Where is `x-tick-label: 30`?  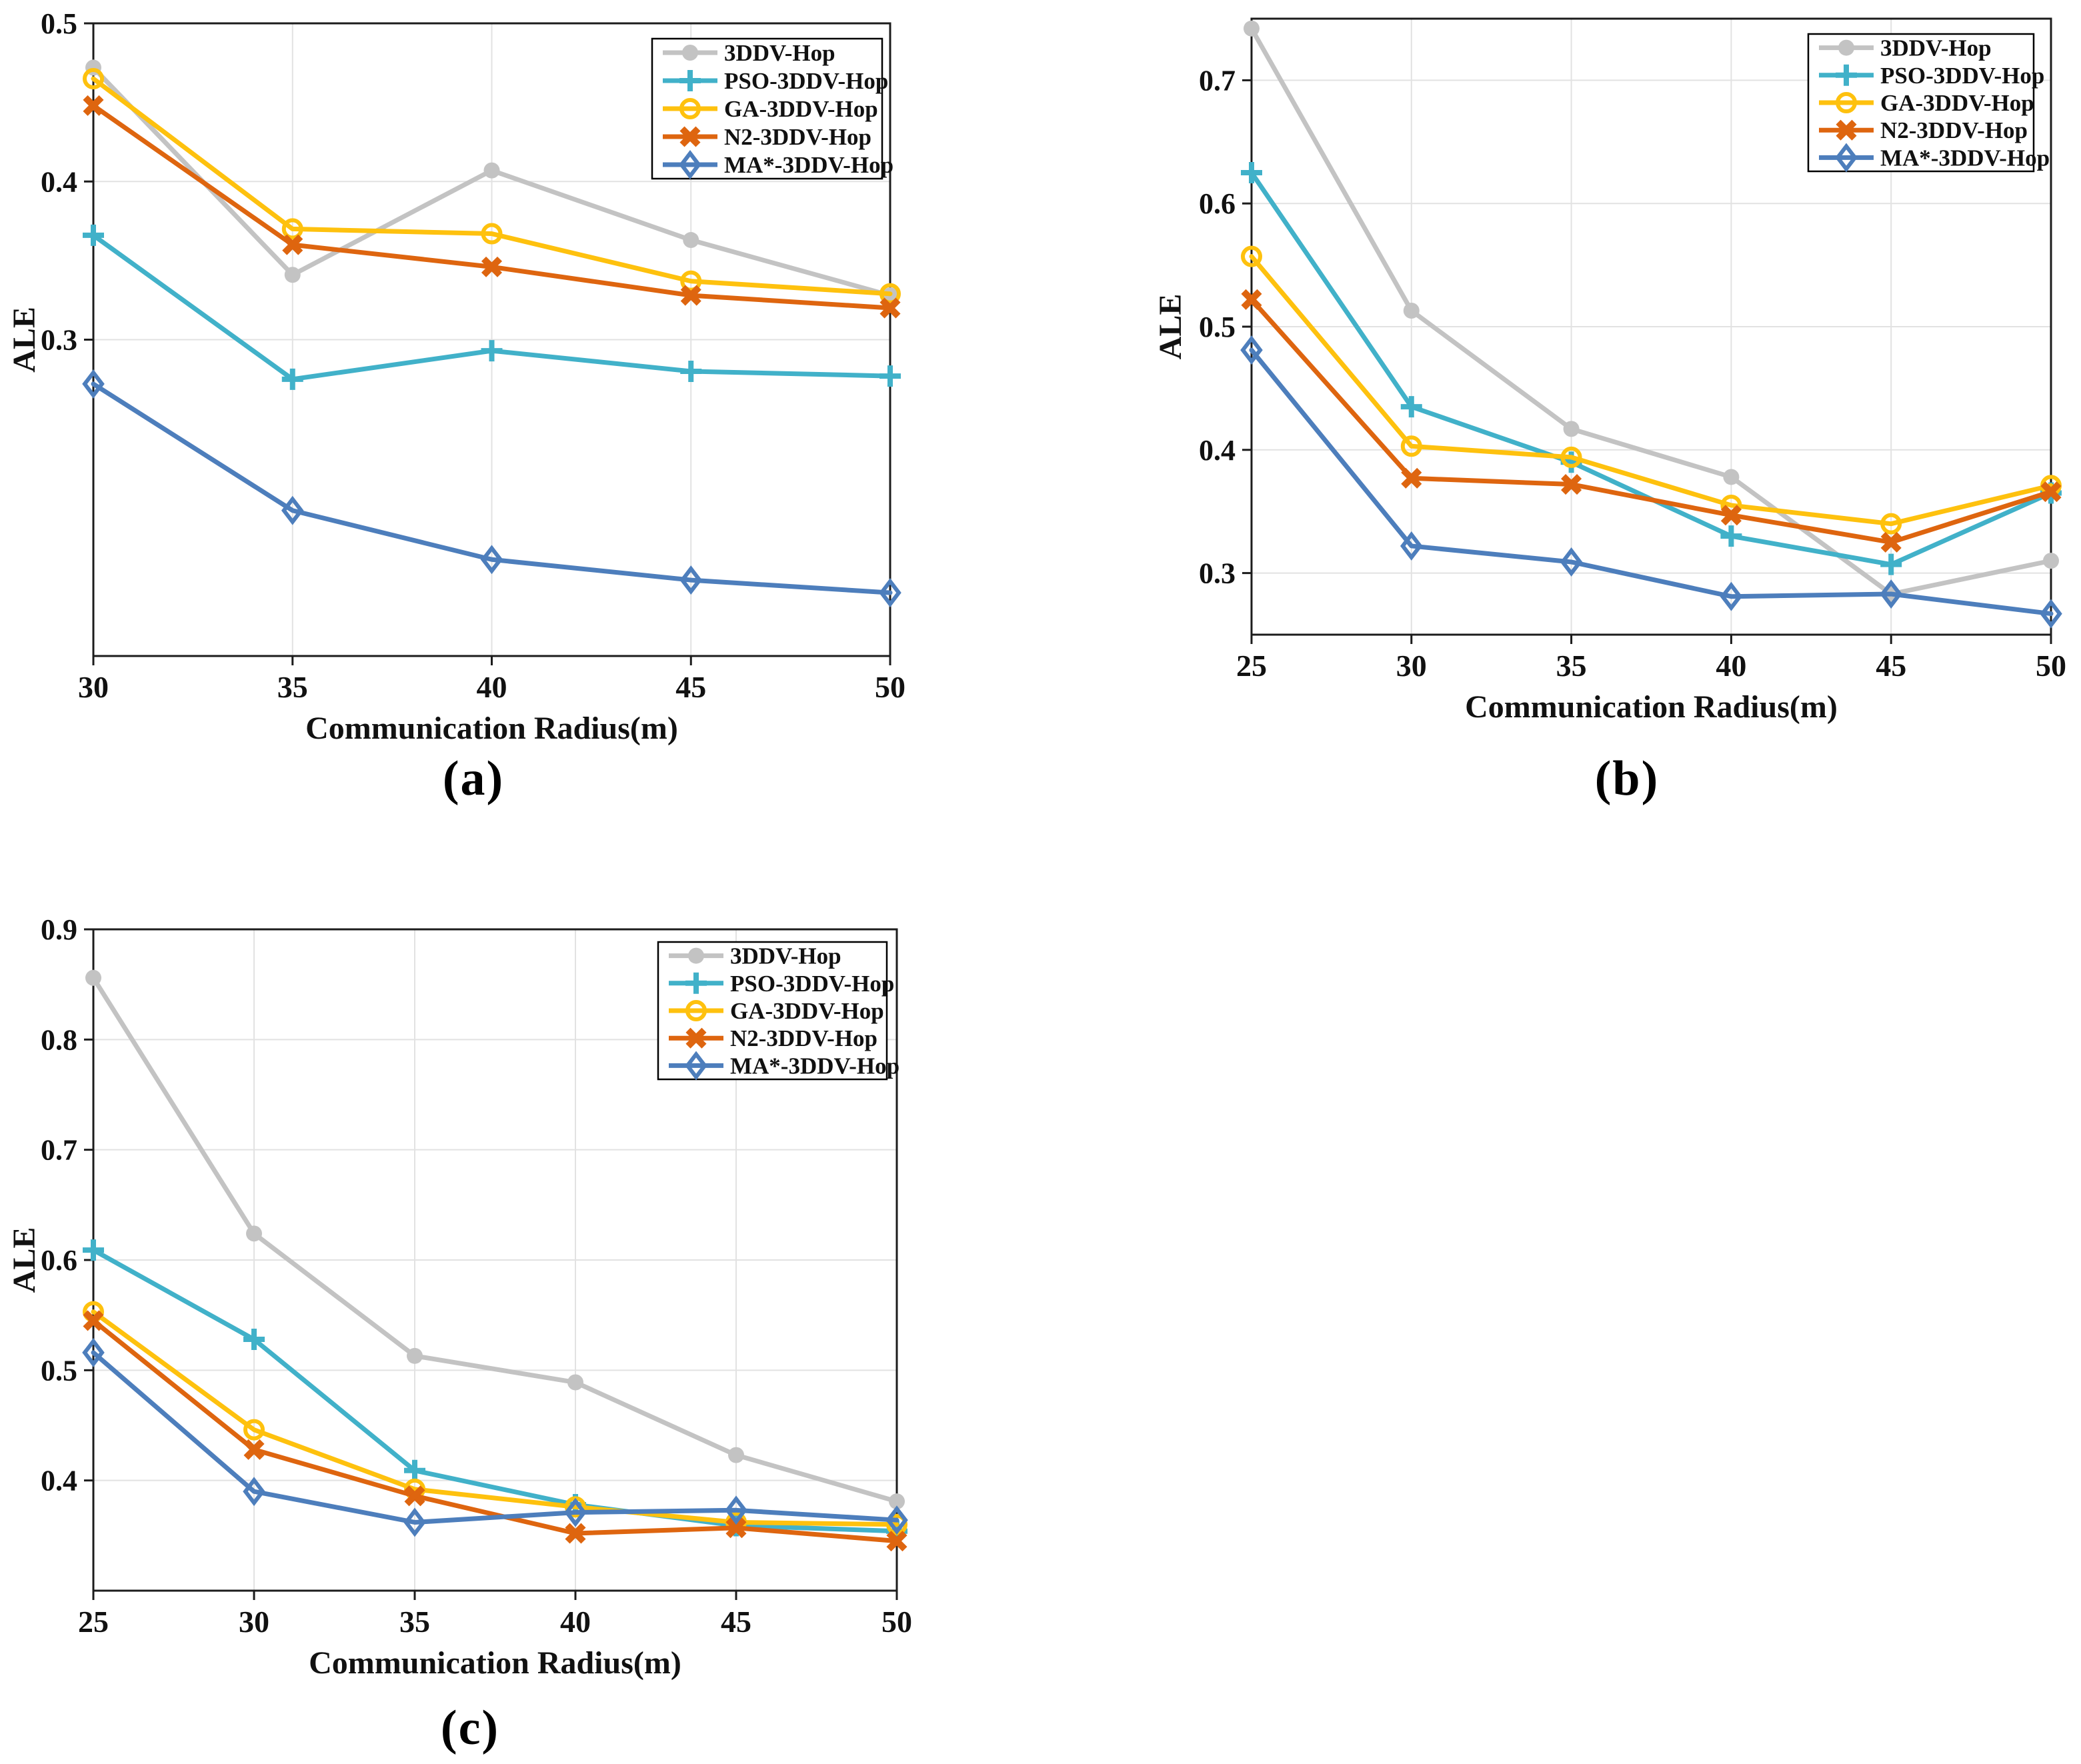
x-tick-label: 30 is located at coordinates (93, 687).